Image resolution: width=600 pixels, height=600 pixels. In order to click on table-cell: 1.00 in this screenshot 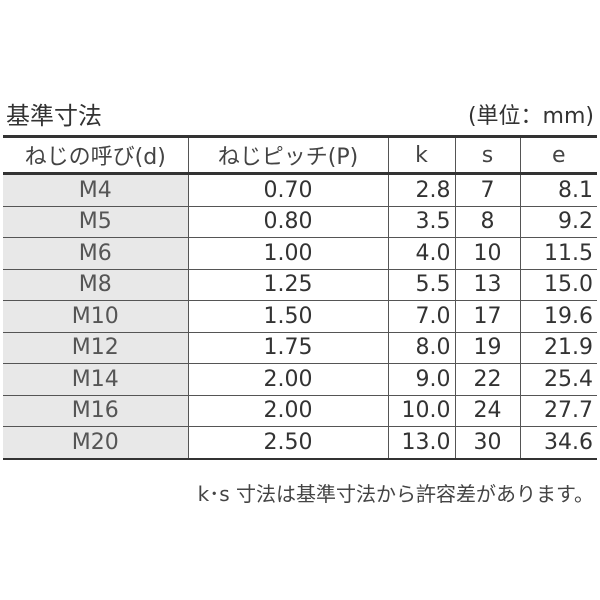, I will do `click(287, 253)`.